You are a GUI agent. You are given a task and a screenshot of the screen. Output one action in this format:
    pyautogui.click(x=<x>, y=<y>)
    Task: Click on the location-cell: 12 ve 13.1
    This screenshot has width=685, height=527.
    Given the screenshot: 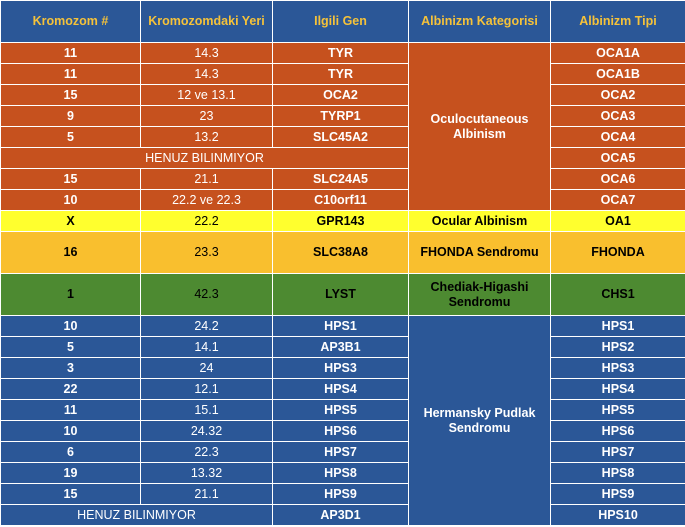 What is the action you would take?
    pyautogui.click(x=206, y=95)
    